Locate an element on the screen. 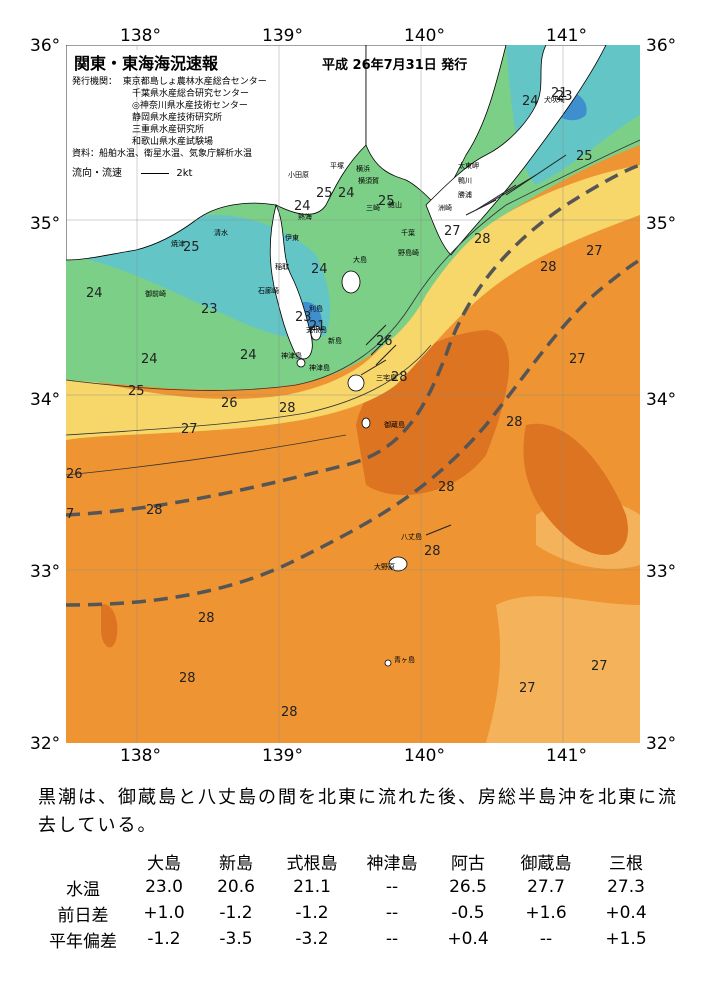 Image resolution: width=709 pixels, height=1002 pixels. table-row: 平年偏差 -1.2 -3.5 -3.2 -- +0.4 -- +1.5 is located at coordinates (351, 939).